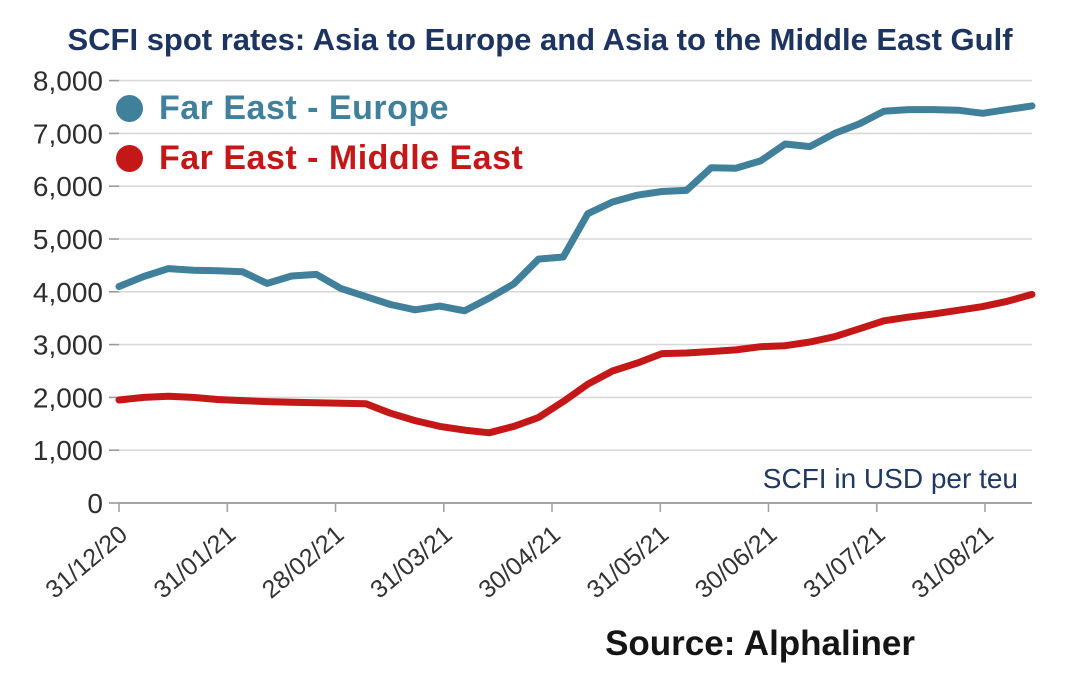  Describe the element at coordinates (68, 186) in the screenshot. I see `y-axis-label: 6,000` at that location.